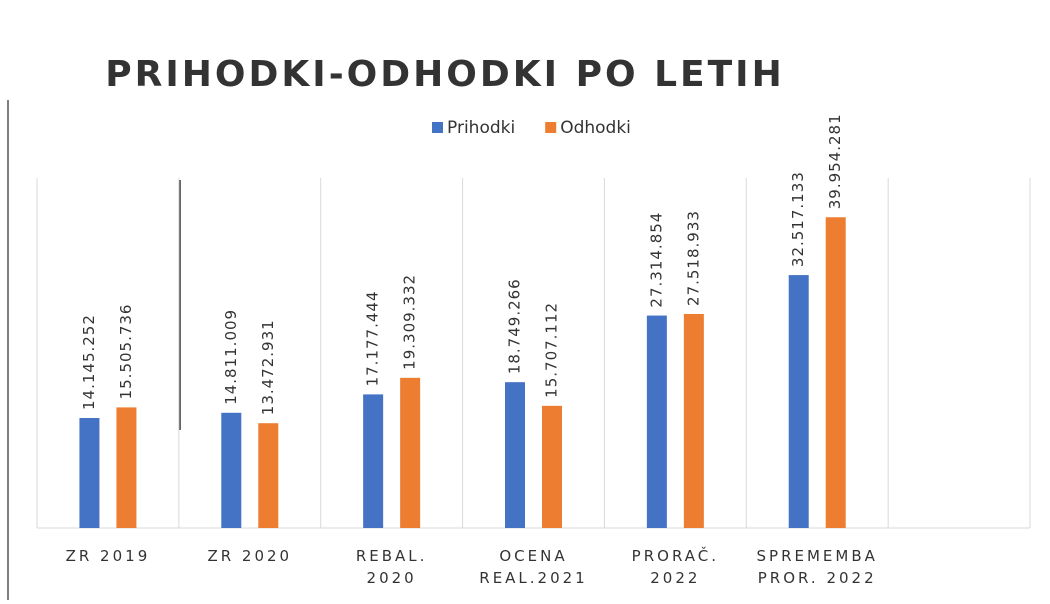  I want to click on value-label: 15.505.736, so click(126, 352).